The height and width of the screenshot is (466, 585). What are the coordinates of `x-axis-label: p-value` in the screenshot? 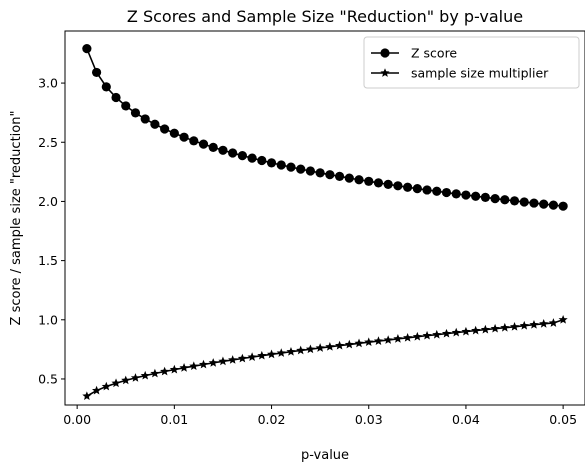 It's located at (325, 455).